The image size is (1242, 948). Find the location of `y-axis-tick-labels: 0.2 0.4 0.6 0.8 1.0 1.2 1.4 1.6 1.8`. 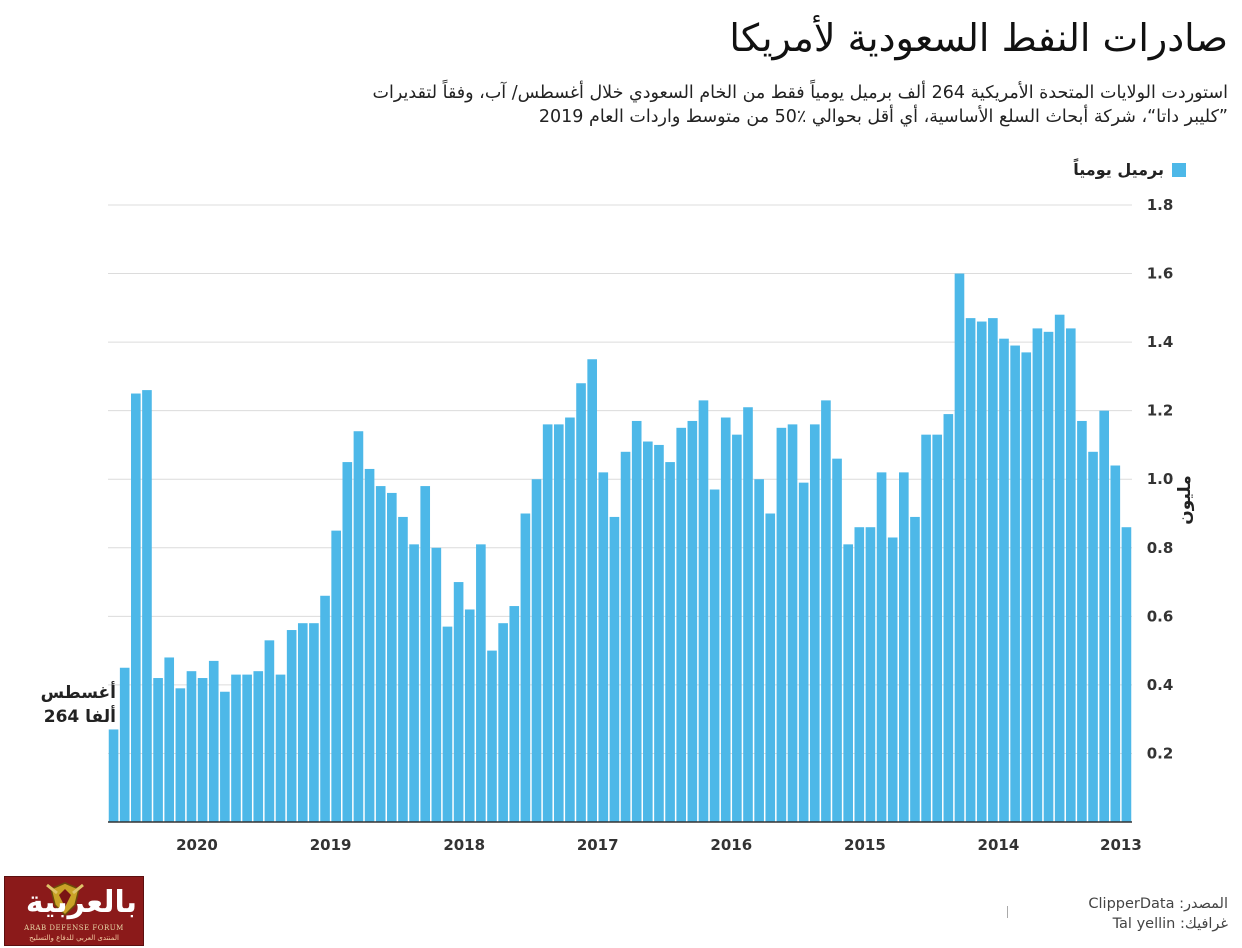

y-axis-tick-labels: 0.2 0.4 0.6 0.8 1.0 1.2 1.4 1.6 1.8 is located at coordinates (1160, 479).